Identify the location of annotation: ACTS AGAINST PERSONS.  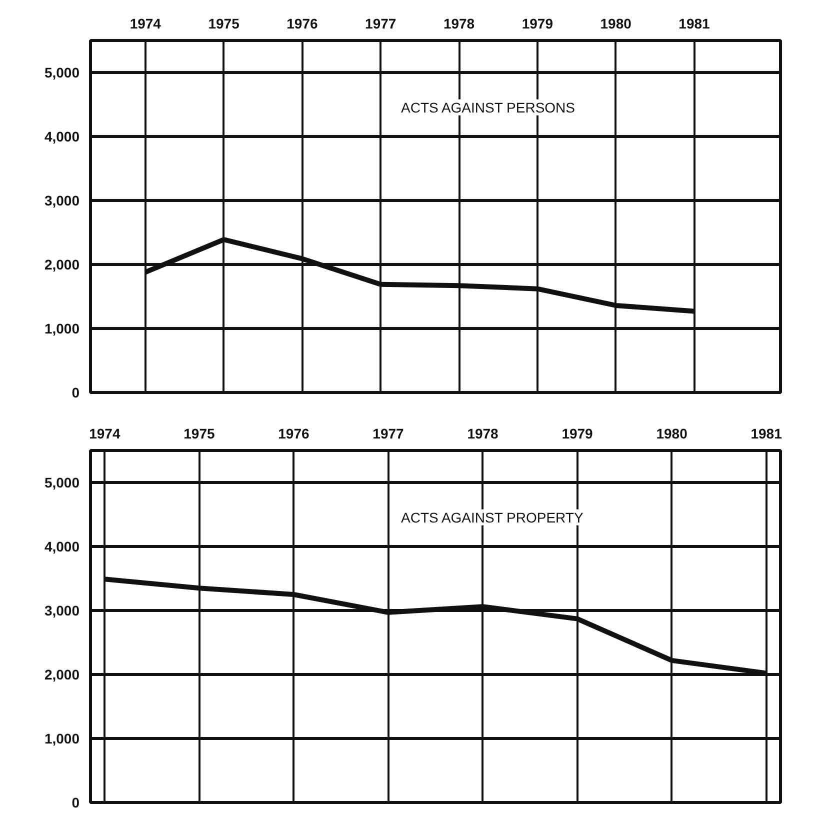
(488, 107).